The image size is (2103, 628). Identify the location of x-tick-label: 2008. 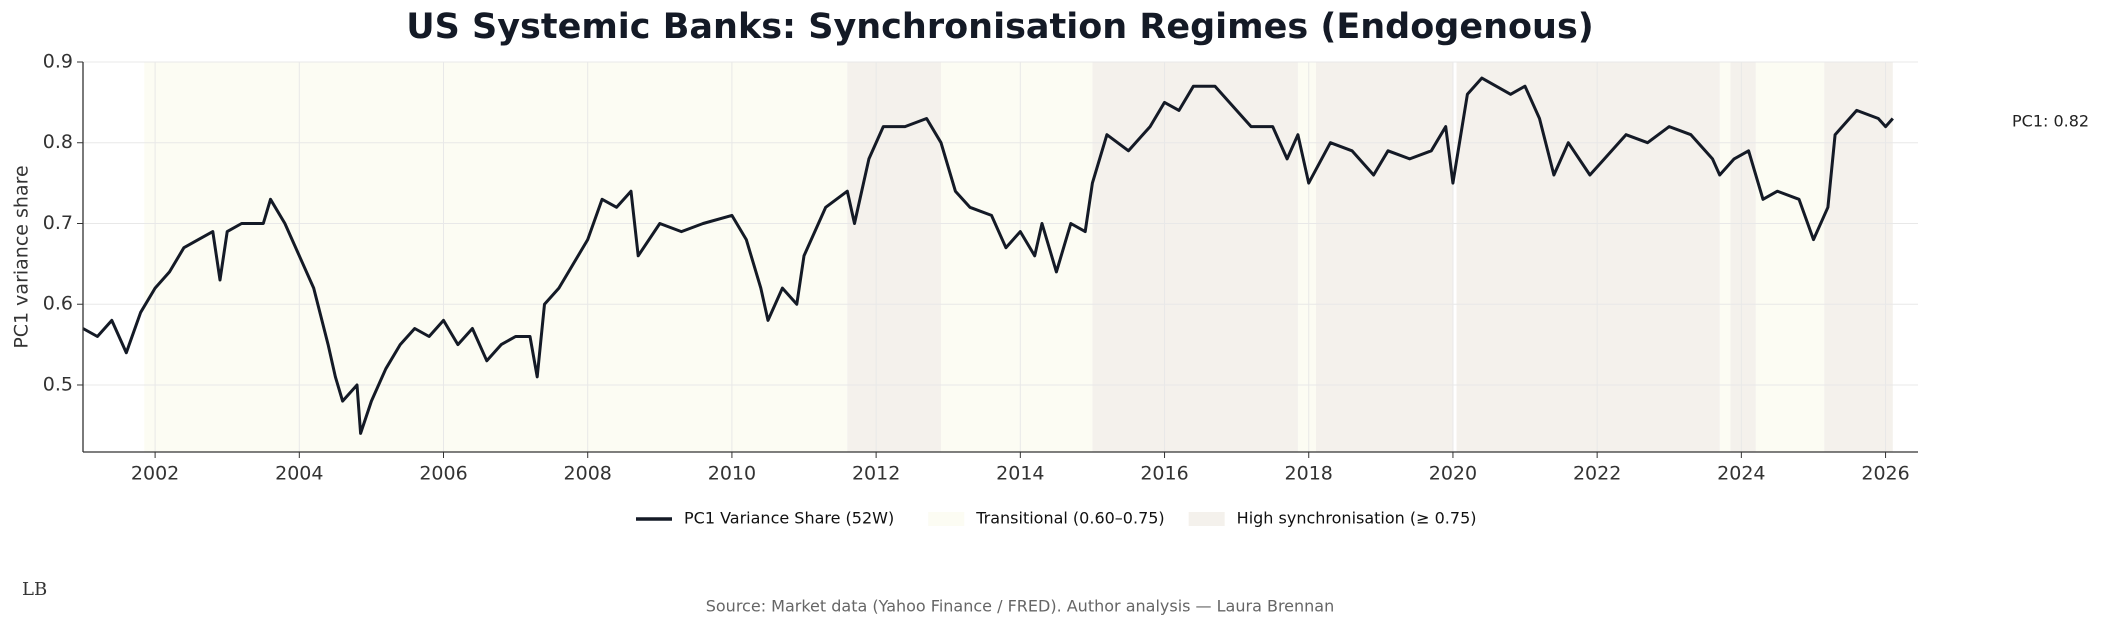
(588, 474).